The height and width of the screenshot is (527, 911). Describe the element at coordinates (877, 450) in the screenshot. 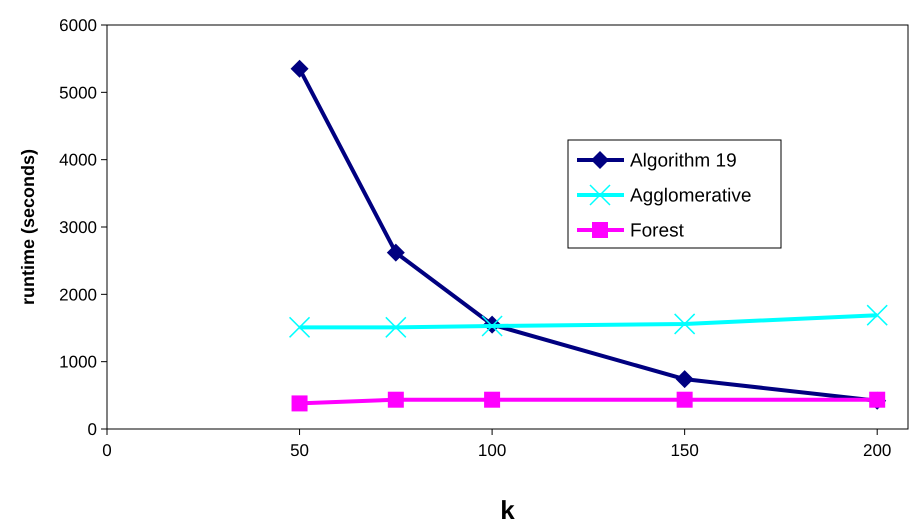

I see `x-tick-label: 200` at that location.